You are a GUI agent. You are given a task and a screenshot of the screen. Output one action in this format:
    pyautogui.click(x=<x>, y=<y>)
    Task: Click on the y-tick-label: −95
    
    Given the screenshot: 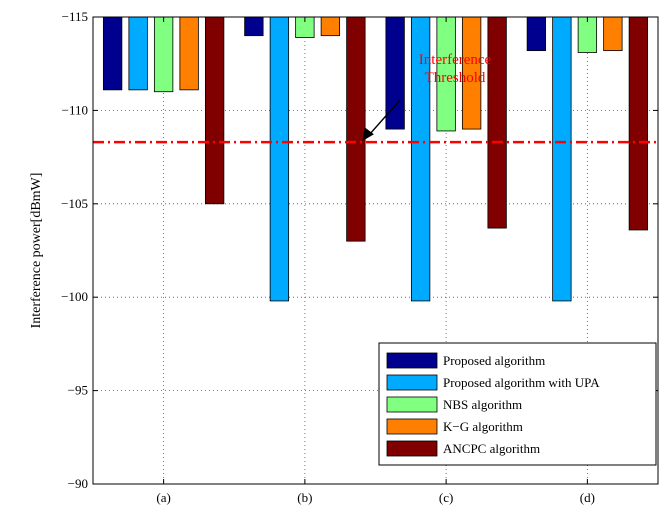 What is the action you would take?
    pyautogui.click(x=78, y=390)
    